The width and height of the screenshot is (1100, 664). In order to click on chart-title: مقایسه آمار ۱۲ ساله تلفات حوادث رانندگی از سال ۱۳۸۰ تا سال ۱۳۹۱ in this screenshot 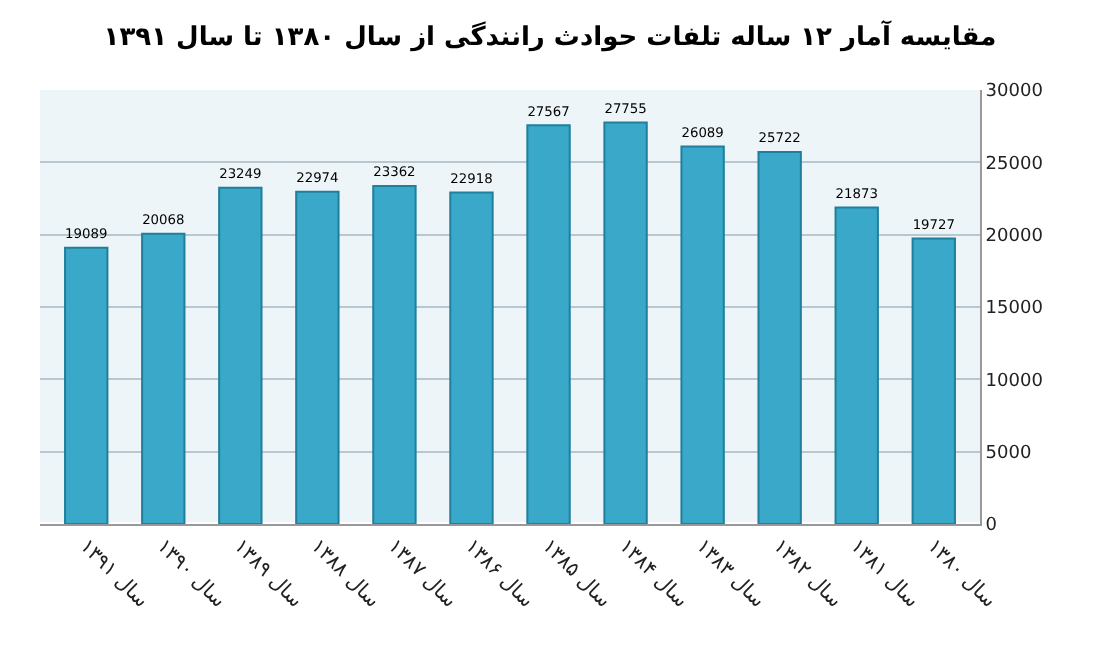, I will do `click(550, 35)`.